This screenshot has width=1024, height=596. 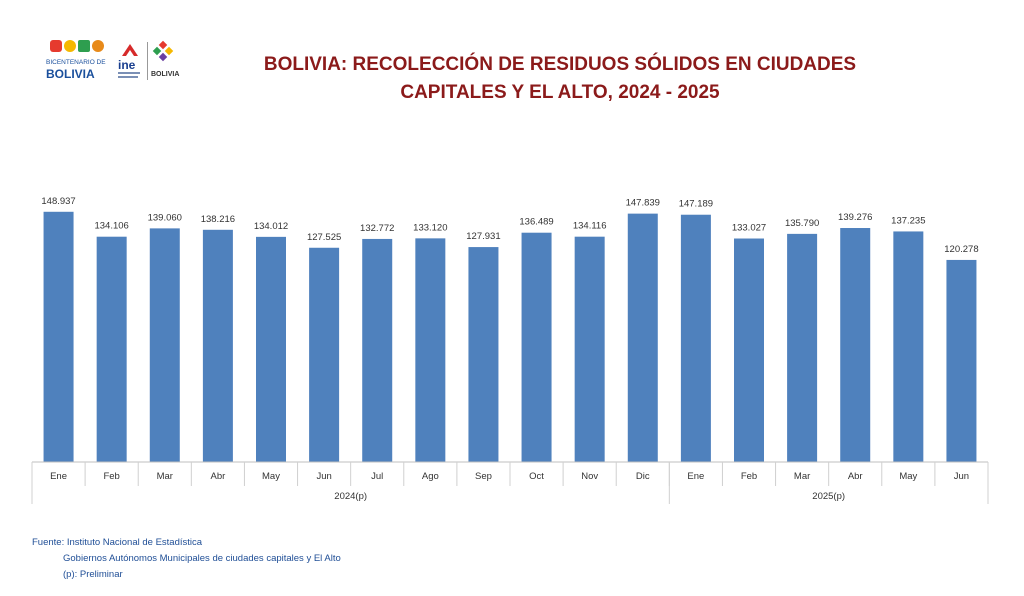 What do you see at coordinates (802, 223) in the screenshot?
I see `data-label: 135.790` at bounding box center [802, 223].